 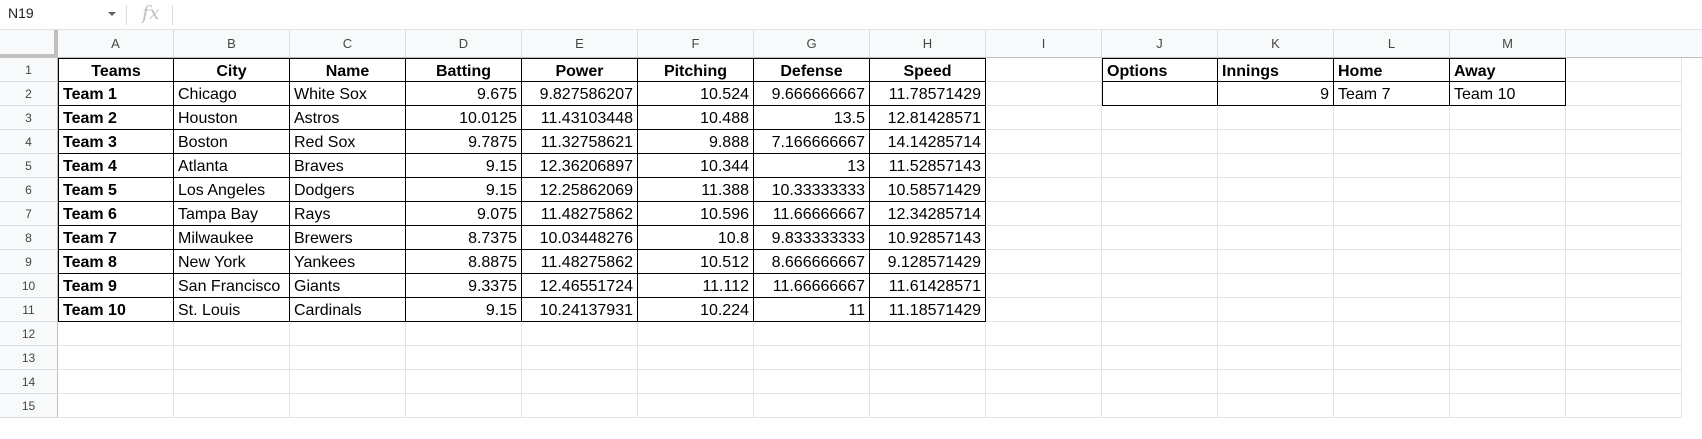 I want to click on header-cell-teams: Teams, so click(x=116, y=70).